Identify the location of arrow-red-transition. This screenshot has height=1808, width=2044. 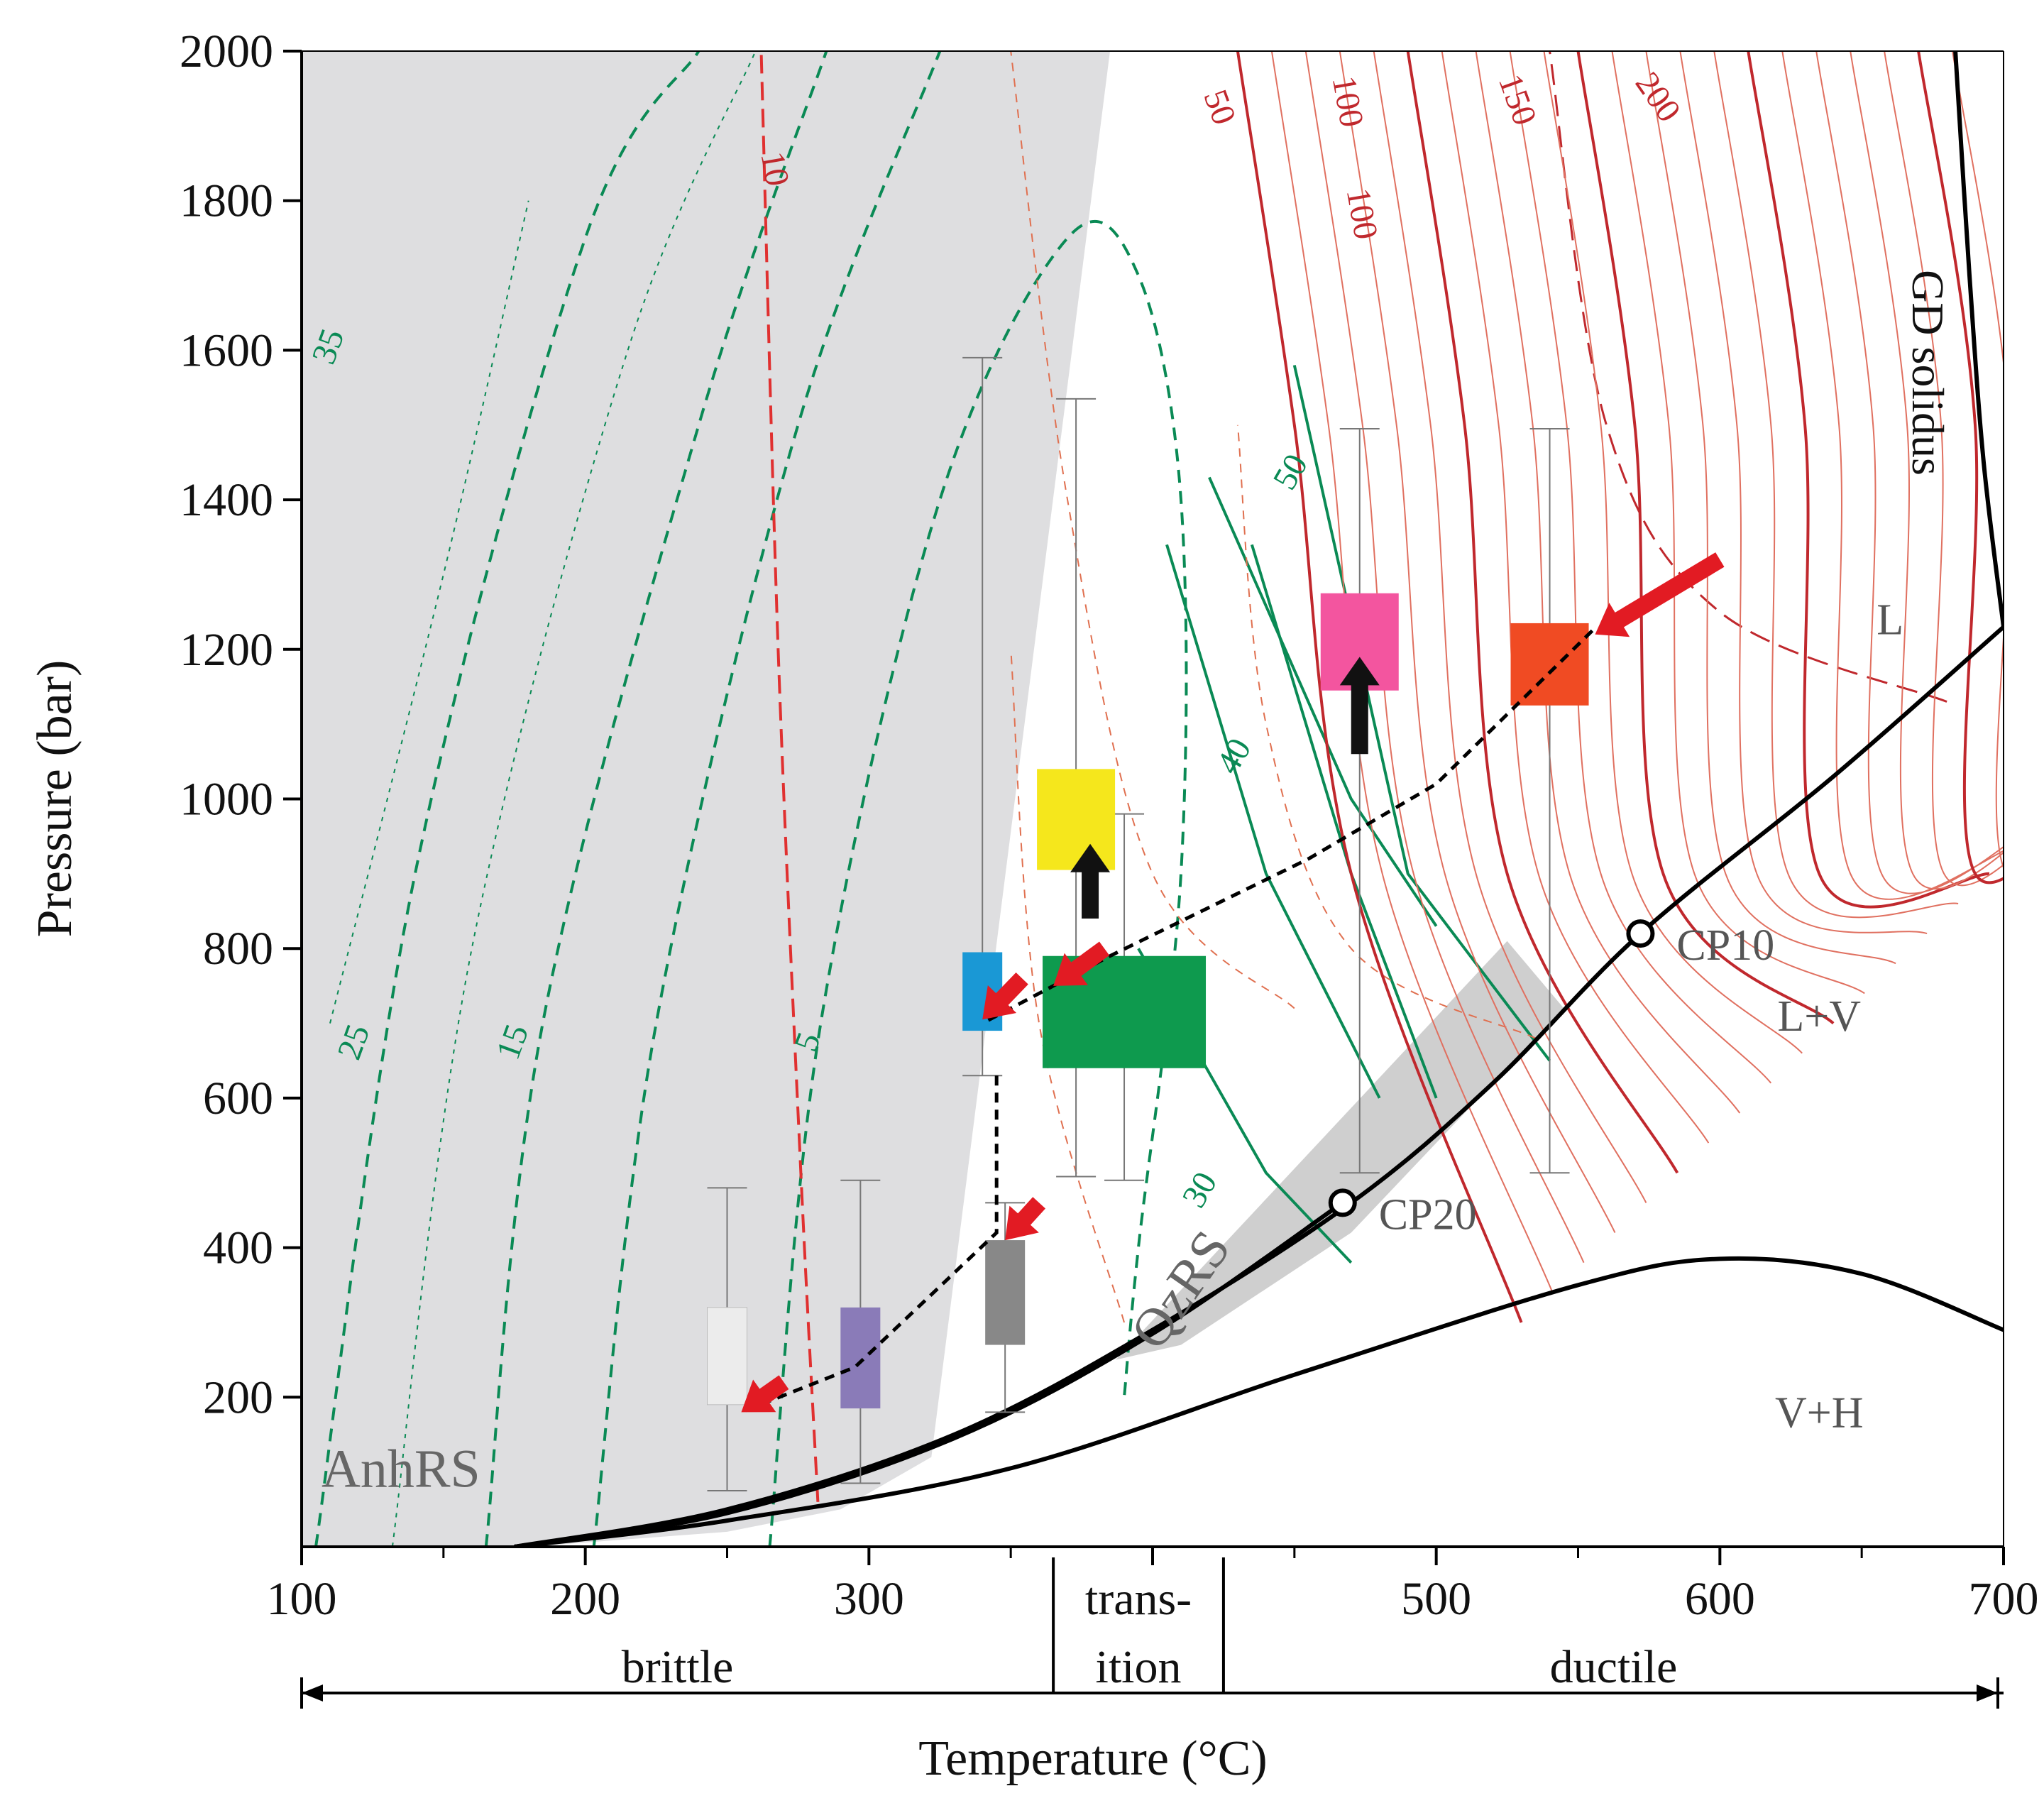
(1081, 963).